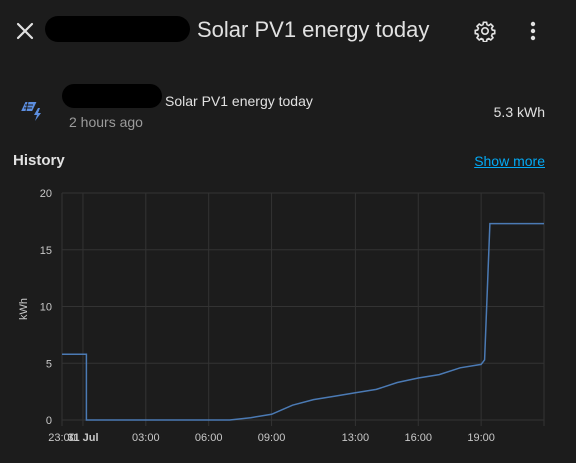 The height and width of the screenshot is (463, 576). Describe the element at coordinates (46, 251) in the screenshot. I see `y-tick-label: 15` at that location.